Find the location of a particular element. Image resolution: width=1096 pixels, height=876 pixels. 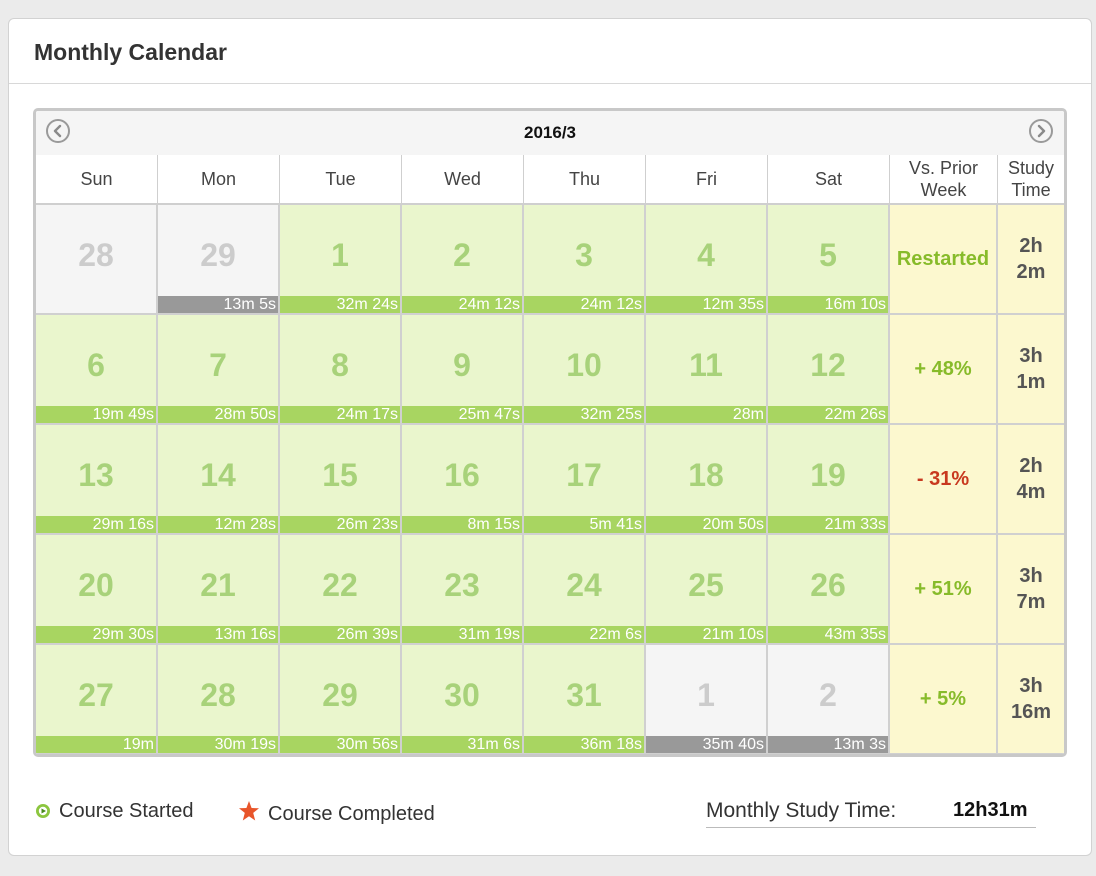

monthly-study-time: Monthly Study Time: 12h31m is located at coordinates (871, 812).